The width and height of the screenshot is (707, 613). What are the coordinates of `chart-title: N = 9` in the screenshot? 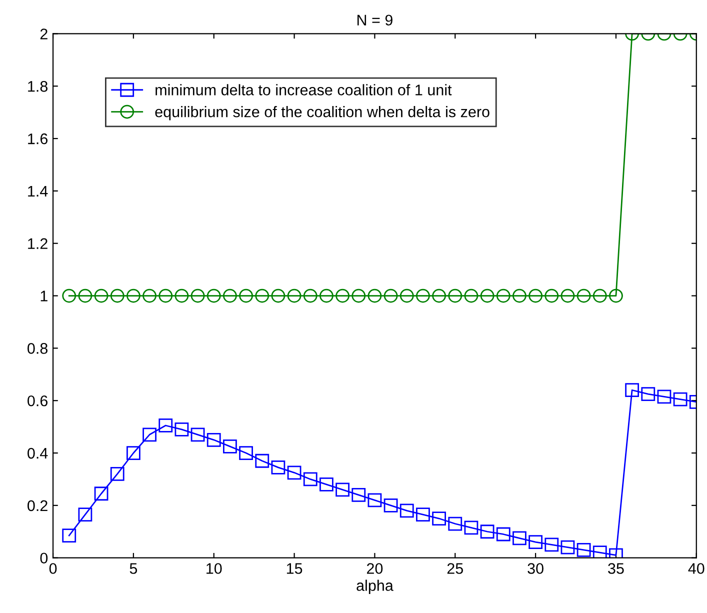 It's located at (374, 20).